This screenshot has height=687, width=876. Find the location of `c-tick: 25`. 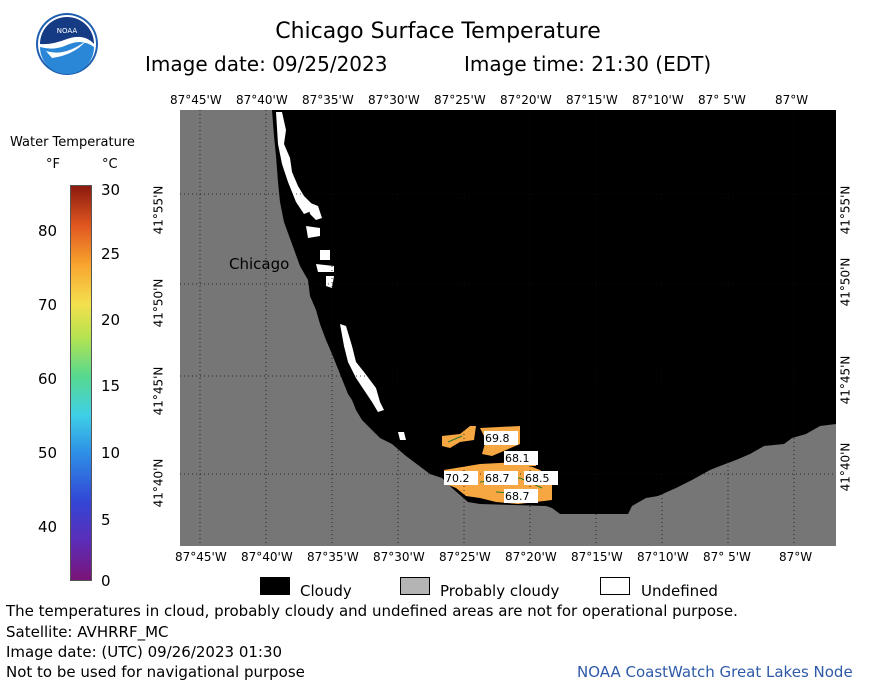

c-tick: 25 is located at coordinates (111, 254).